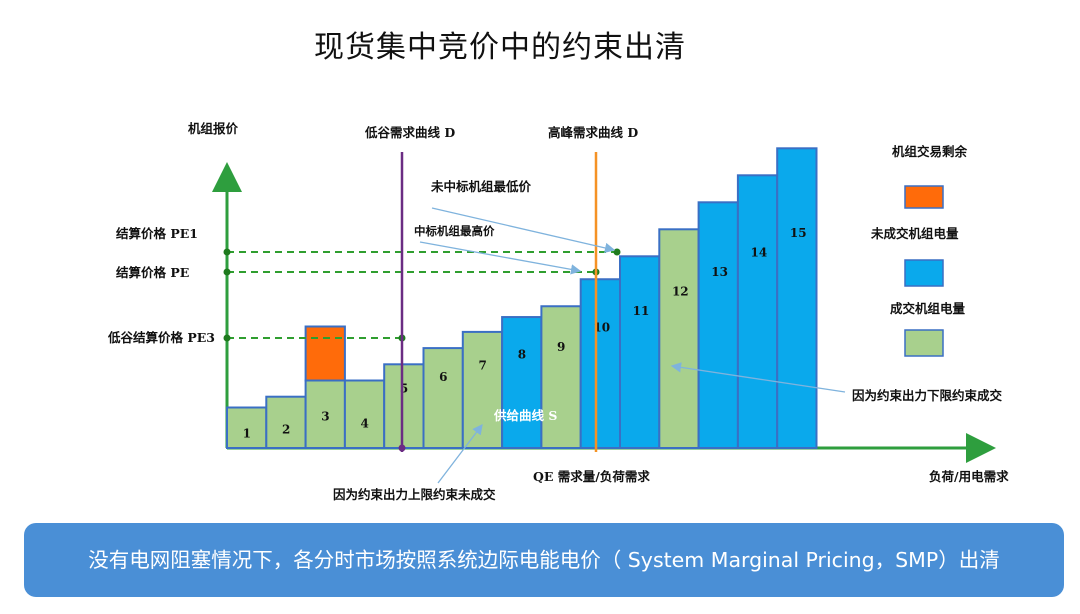  Describe the element at coordinates (719, 272) in the screenshot. I see `unit-label-13: 13` at that location.